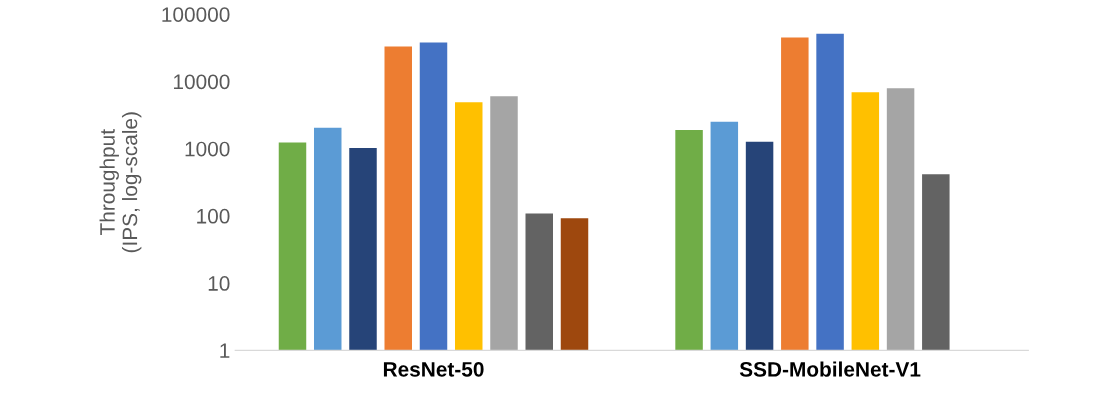  Describe the element at coordinates (219, 283) in the screenshot. I see `y-tick-label: 10` at that location.